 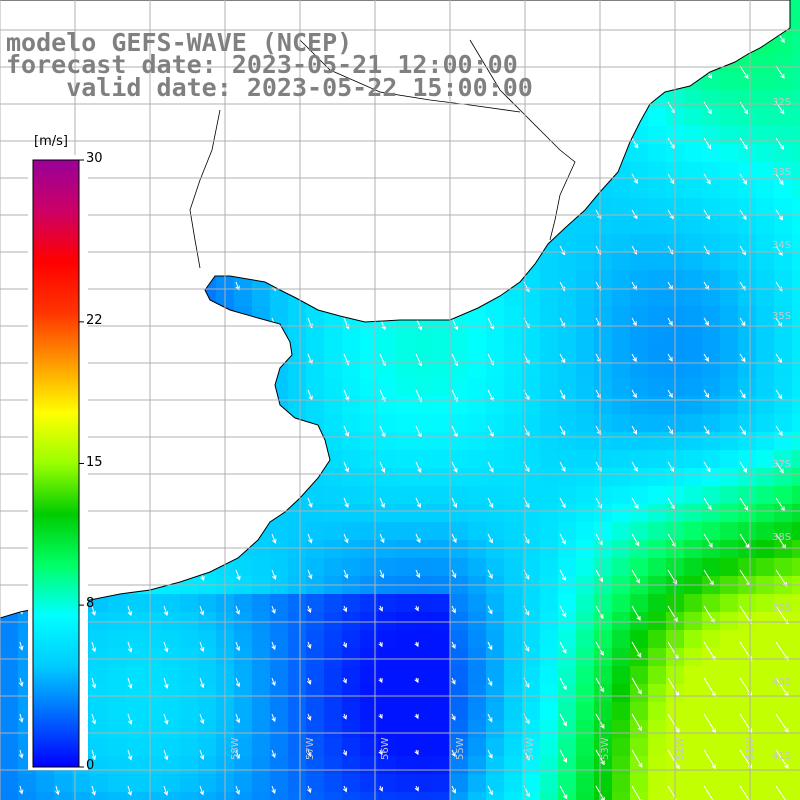 I want to click on longitude-label: 52W, so click(x=680, y=748).